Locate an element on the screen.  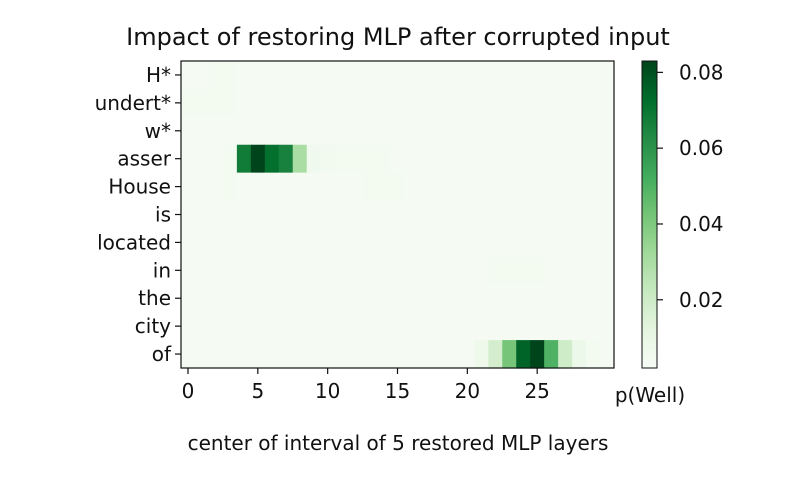
colorbar is located at coordinates (649, 214).